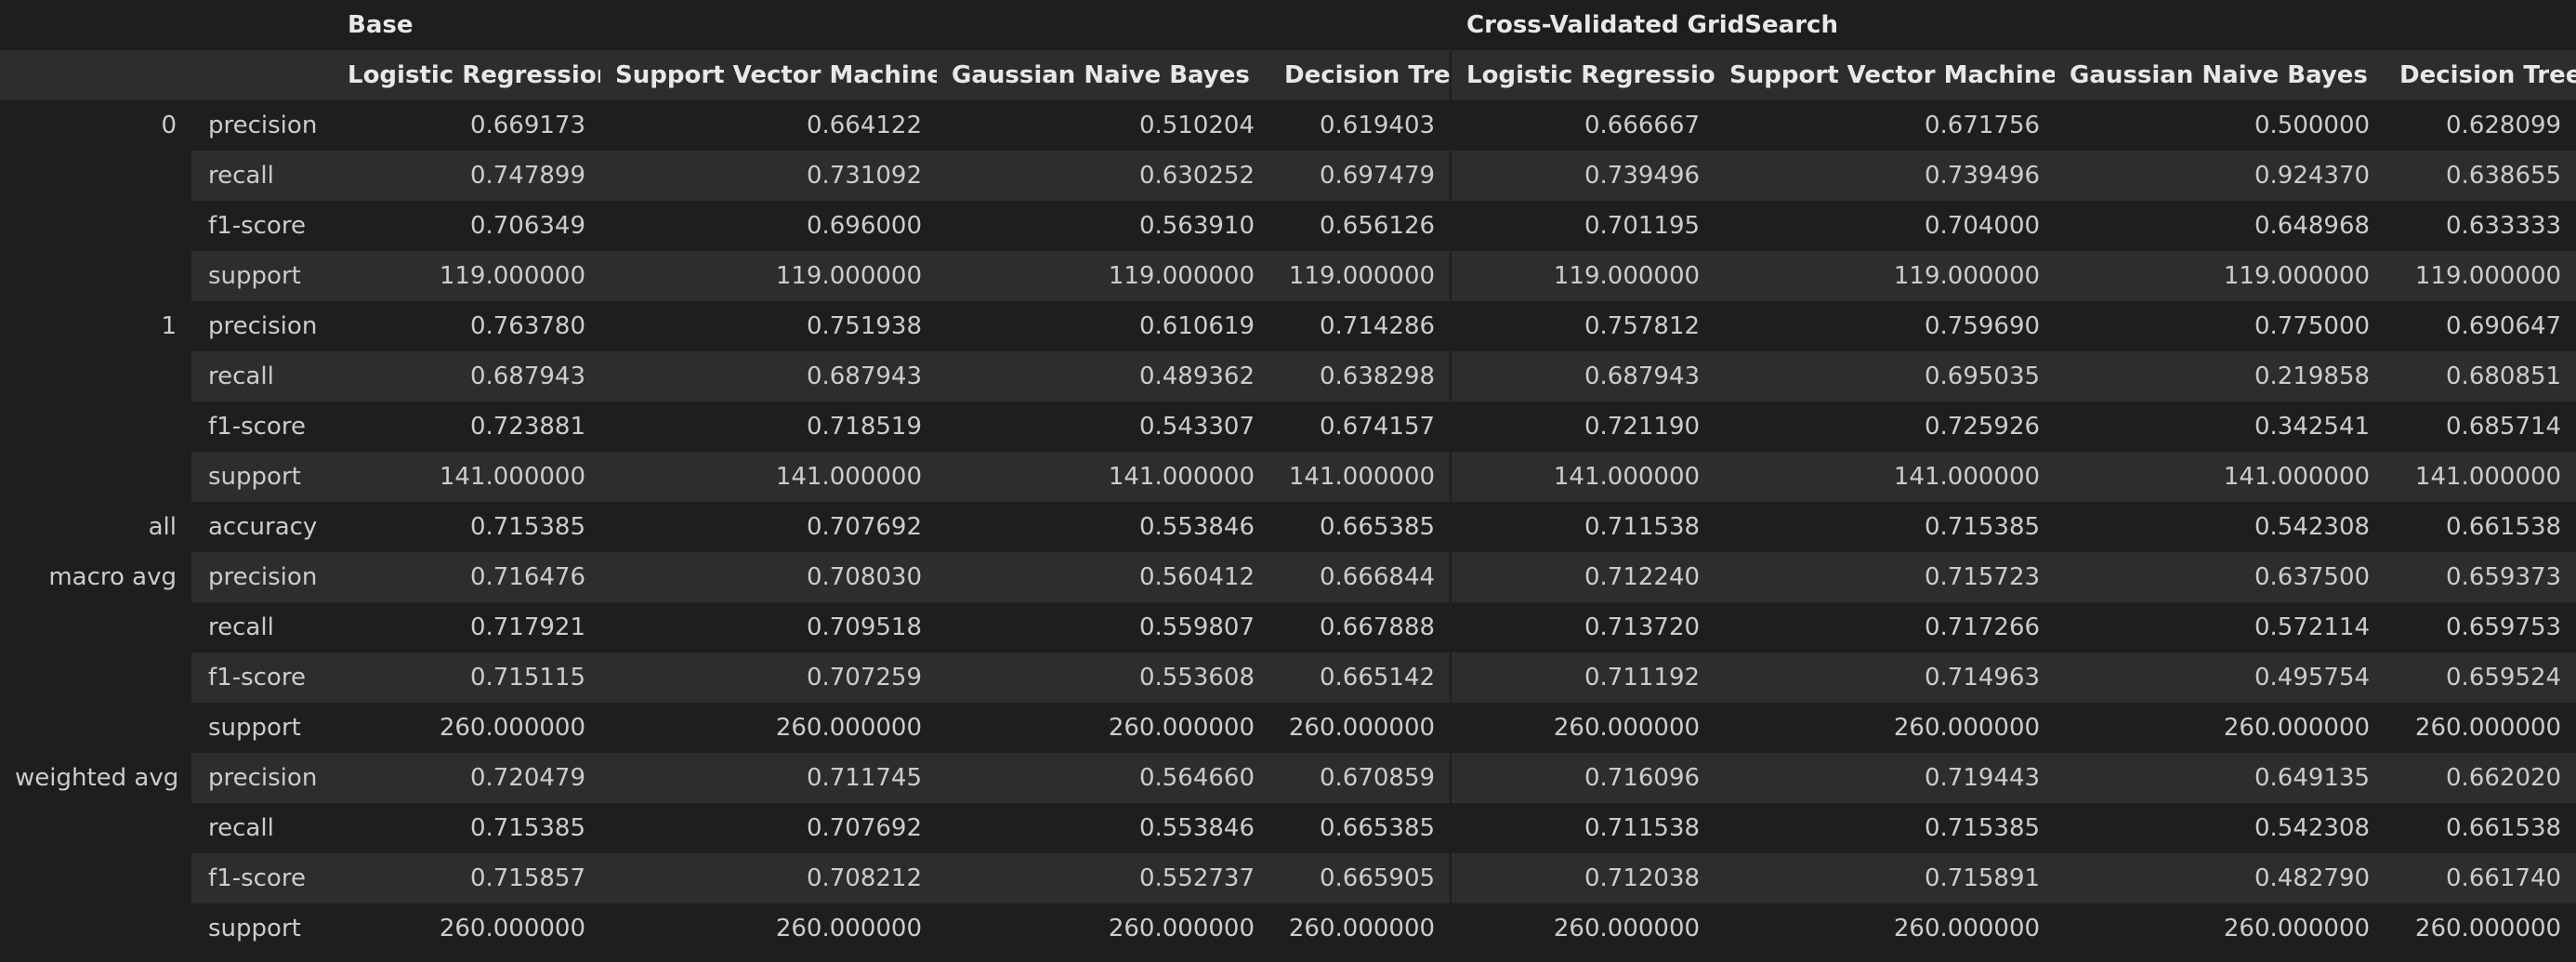  What do you see at coordinates (1103, 677) in the screenshot?
I see `value-cell: 0.553608` at bounding box center [1103, 677].